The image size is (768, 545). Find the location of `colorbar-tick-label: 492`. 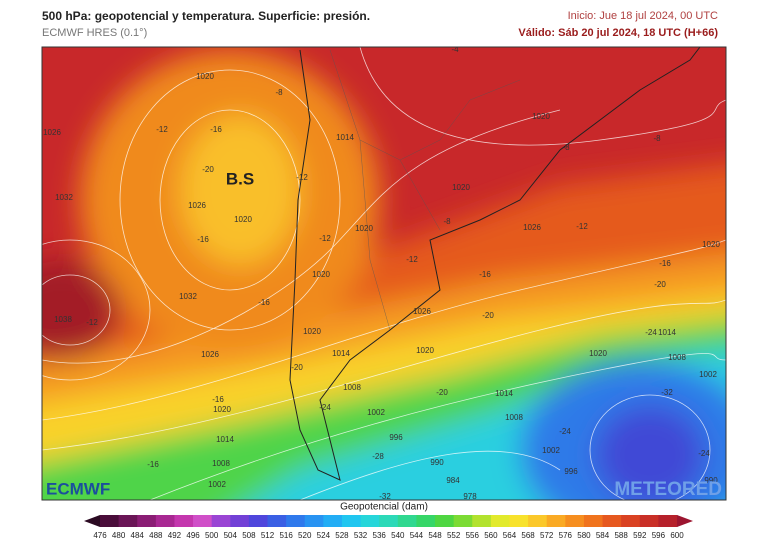

colorbar-tick-label: 492 is located at coordinates (175, 535).